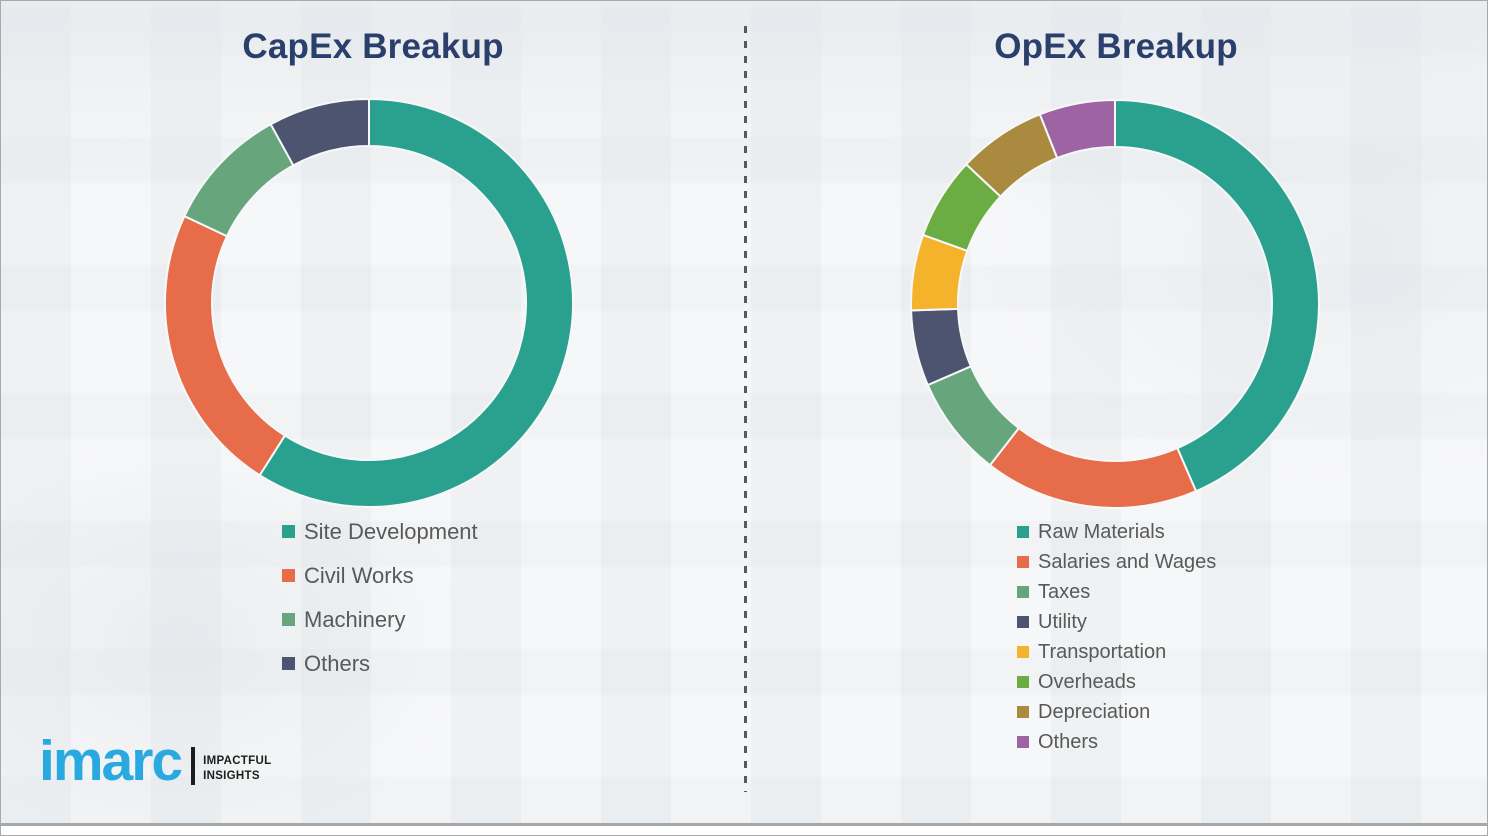  Describe the element at coordinates (237, 769) in the screenshot. I see `logo-tagline: IMPACTFUL INSIGHTS` at that location.